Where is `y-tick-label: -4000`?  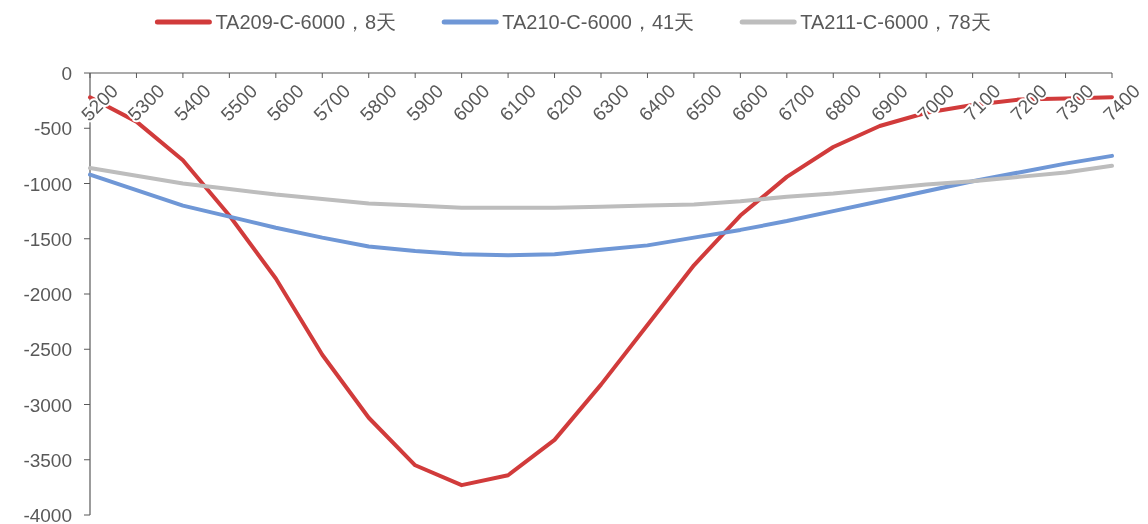 y-tick-label: -4000 is located at coordinates (47, 514).